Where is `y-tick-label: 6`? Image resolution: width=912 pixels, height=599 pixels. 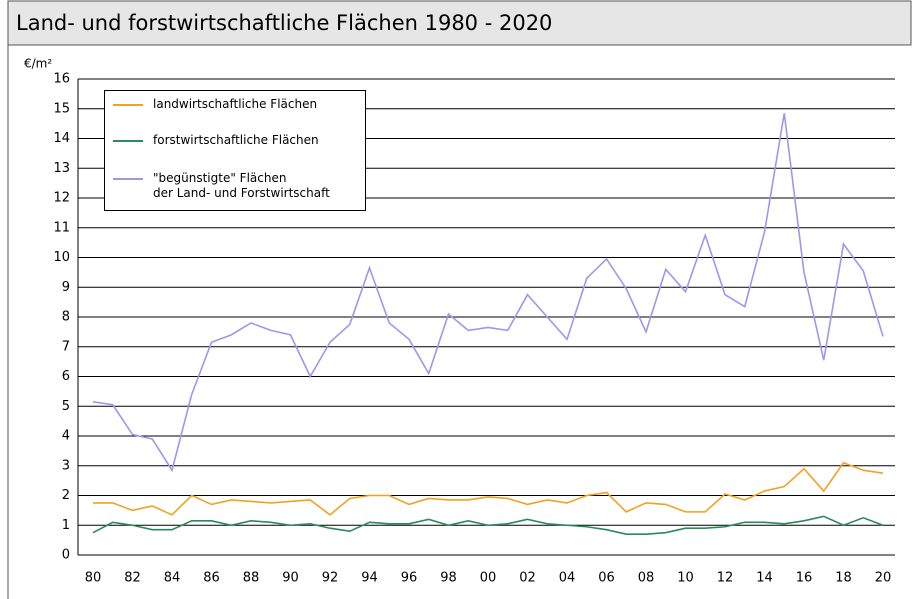
y-tick-label: 6 is located at coordinates (66, 376).